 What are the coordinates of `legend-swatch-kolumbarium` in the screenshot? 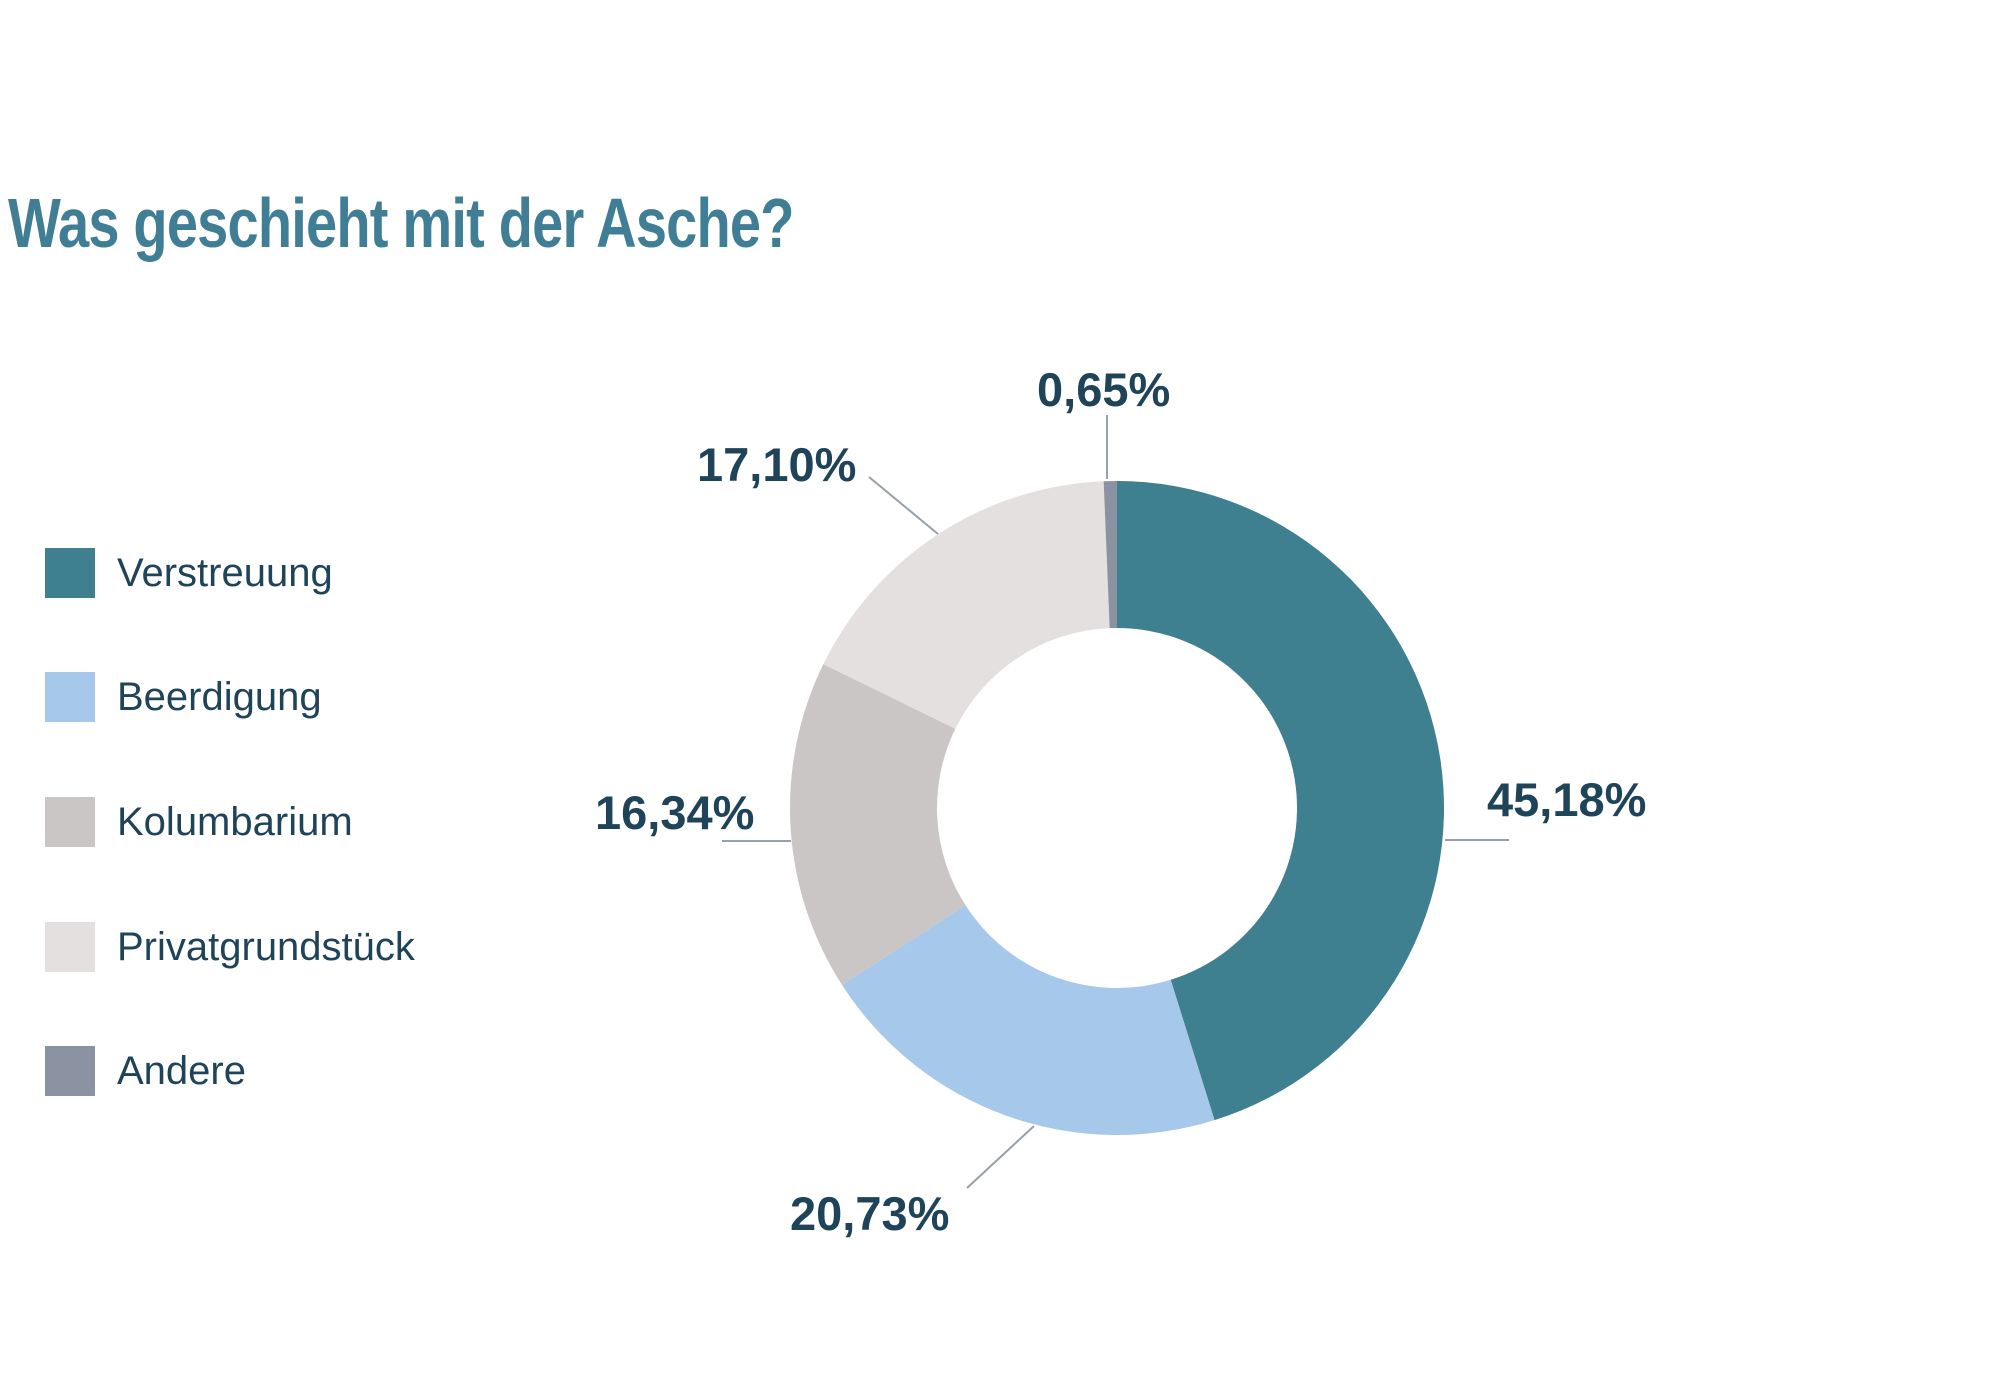 It's located at (70, 822).